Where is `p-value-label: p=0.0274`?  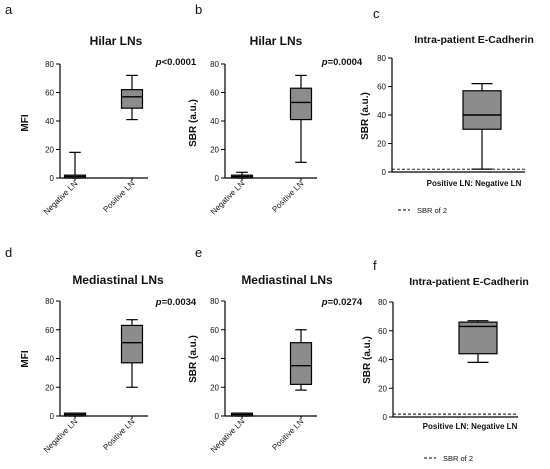 p-value-label: p=0.0274 is located at coordinates (342, 302).